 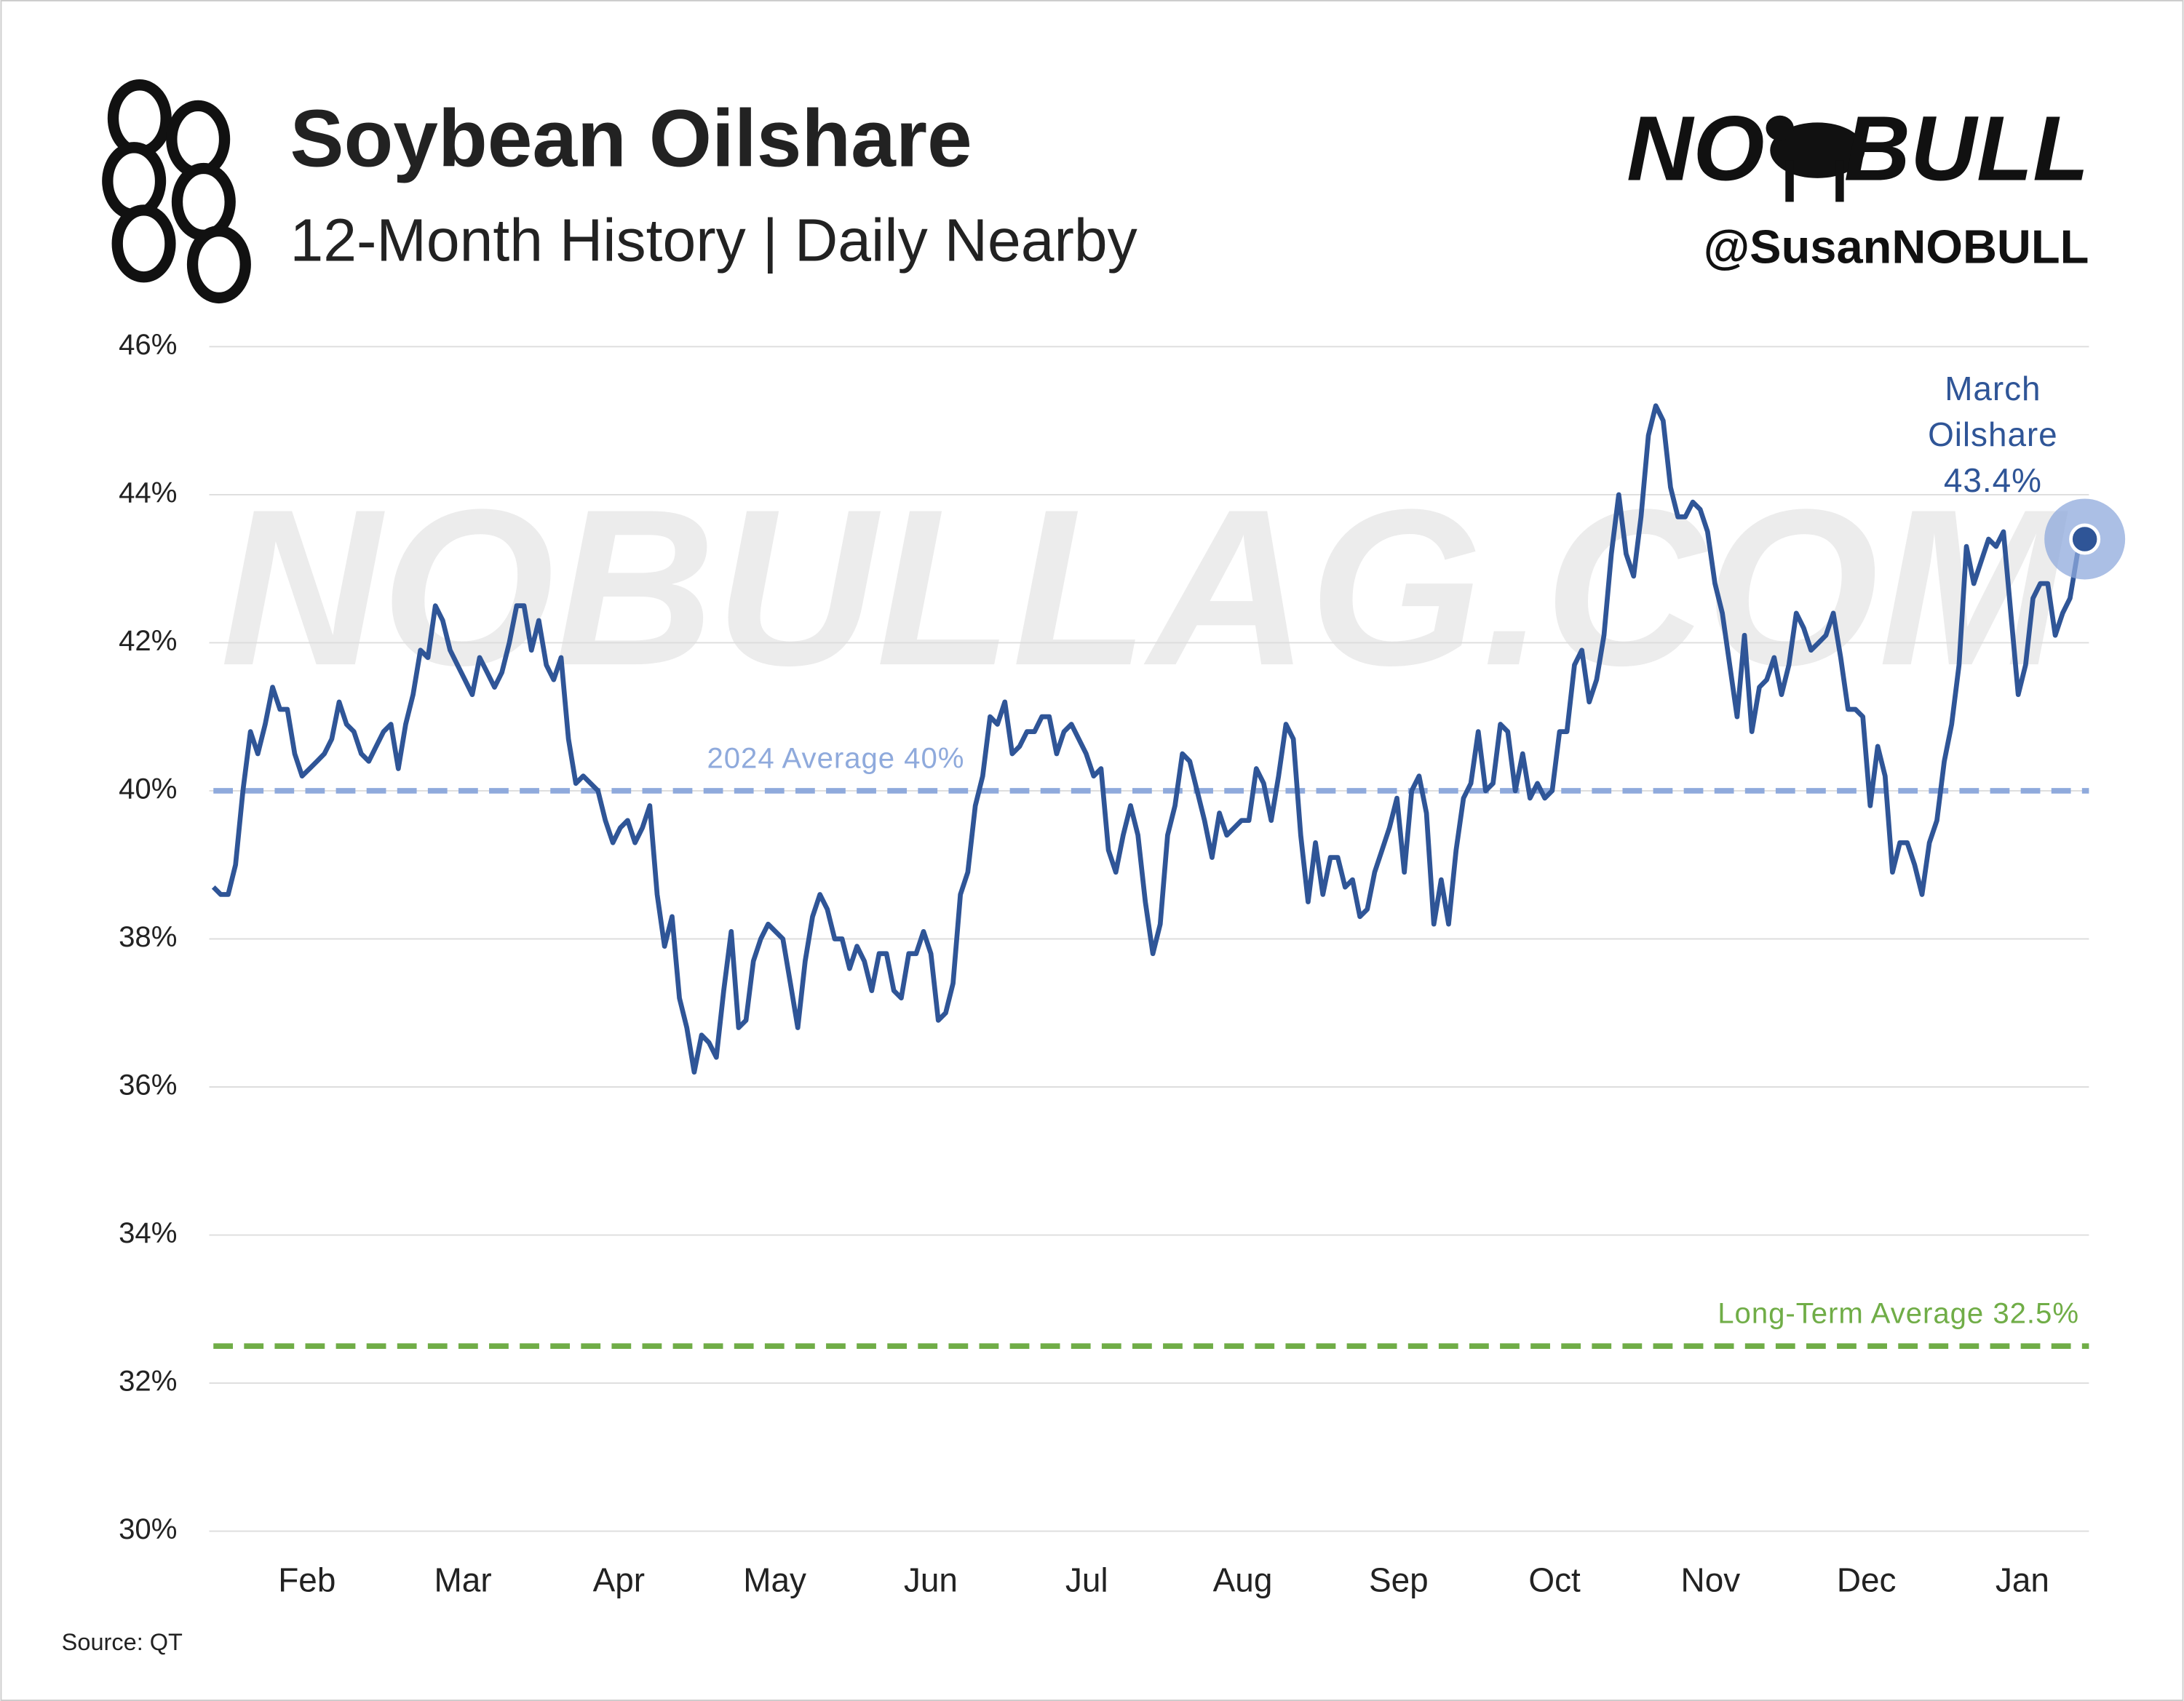 I want to click on annotation: March, so click(x=1993, y=388).